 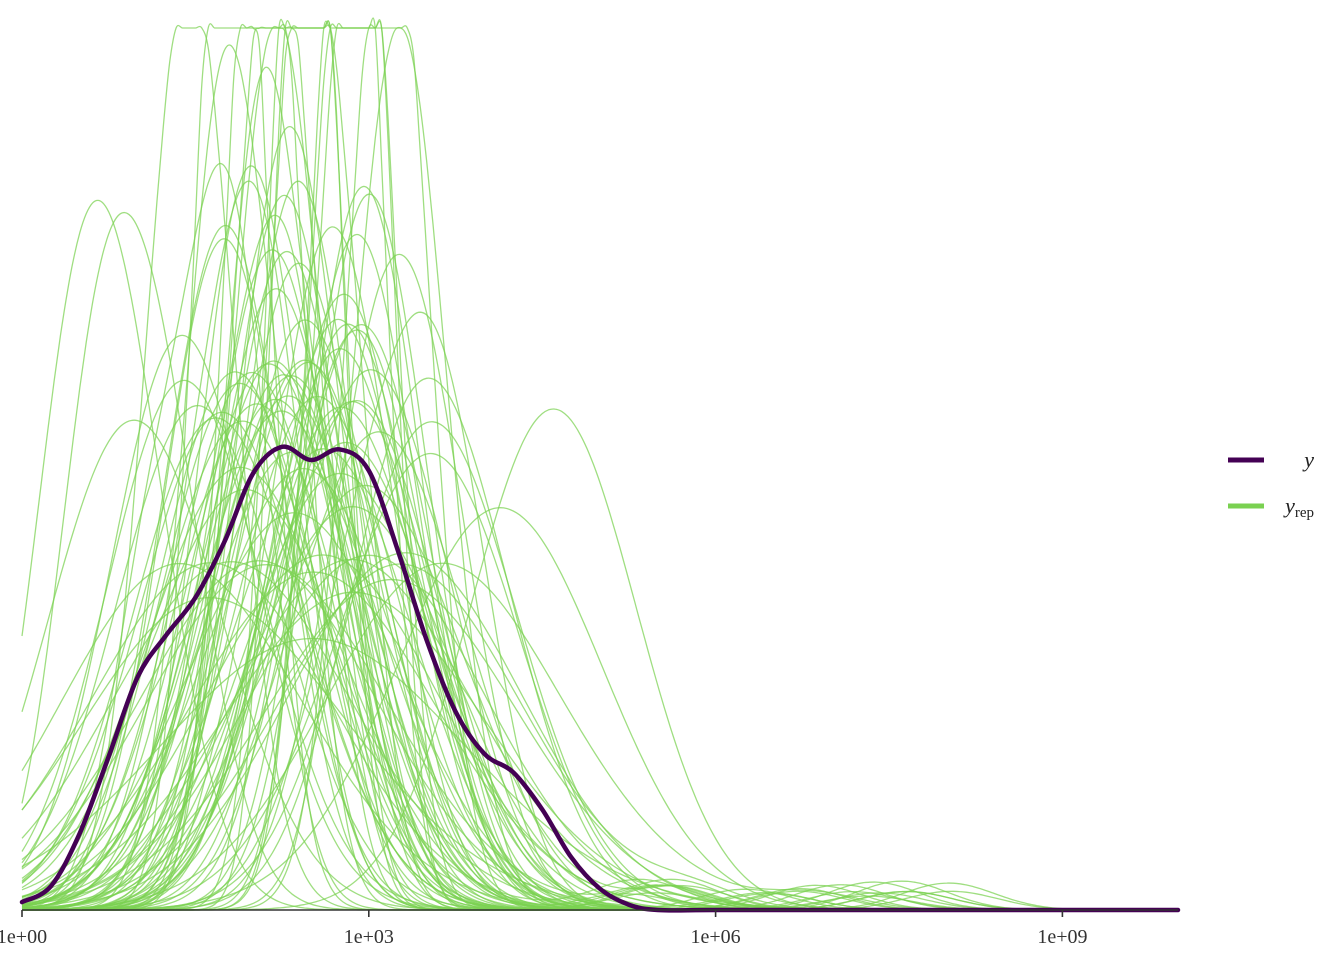 What do you see at coordinates (369, 937) in the screenshot?
I see `x-tick-label: 1e+03` at bounding box center [369, 937].